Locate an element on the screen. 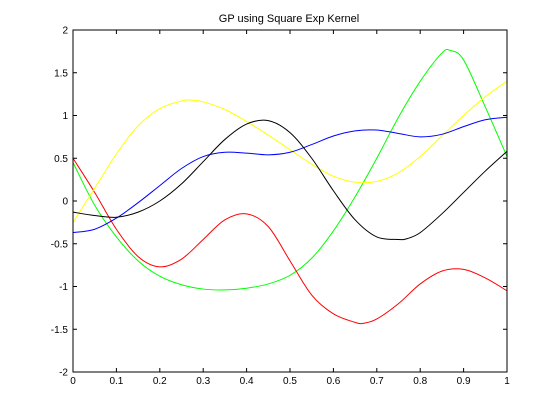  y-tick-label: -0.5 is located at coordinates (60, 244).